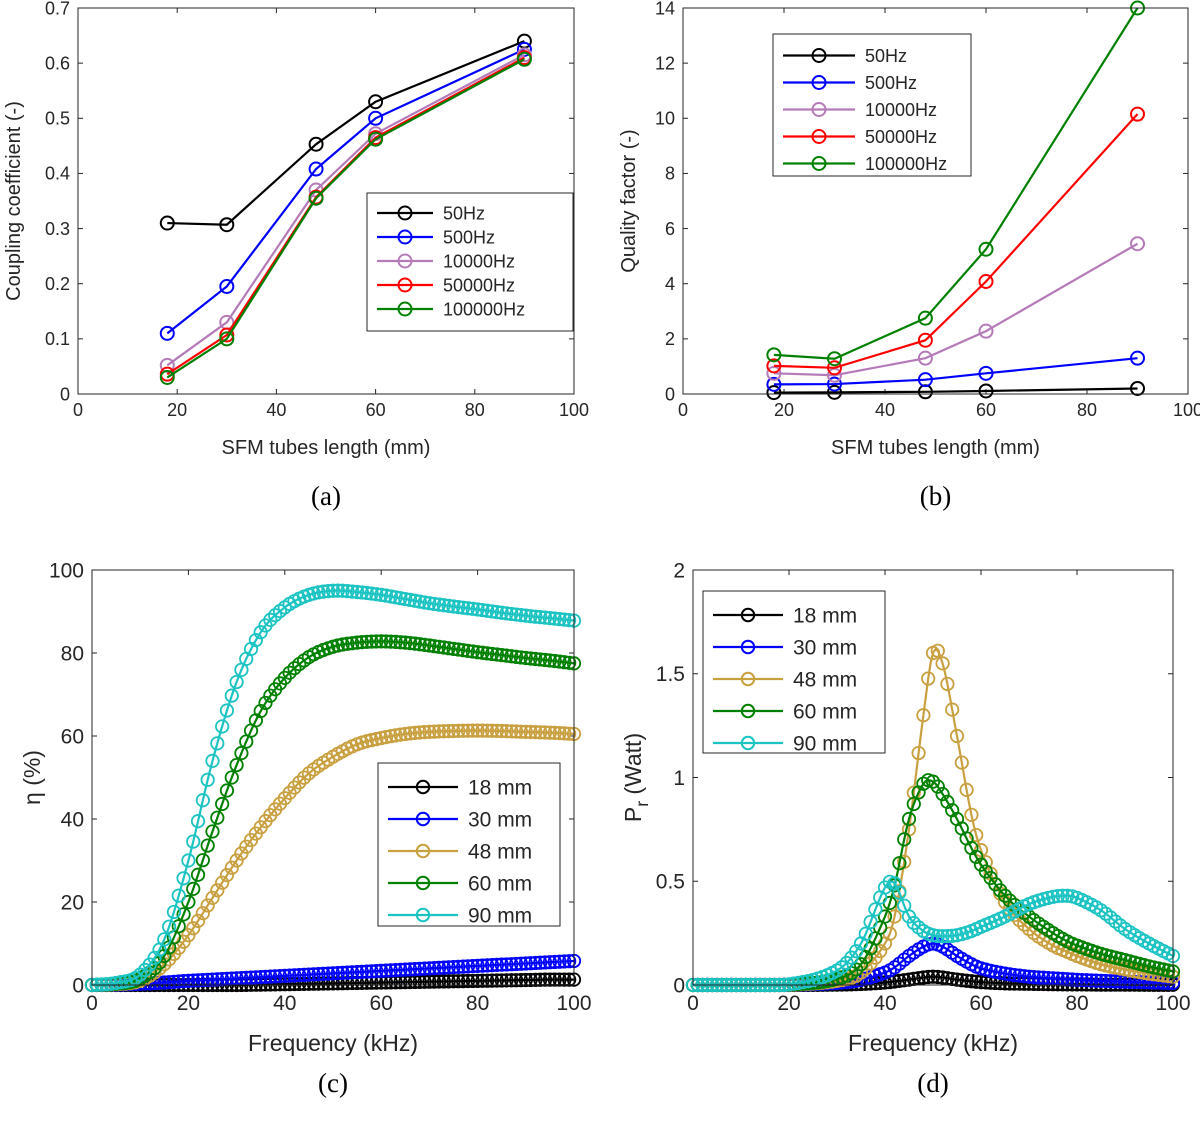 This screenshot has width=1200, height=1129. Describe the element at coordinates (32, 777) in the screenshot. I see `panel-c-y-axis-label: η (%)` at that location.